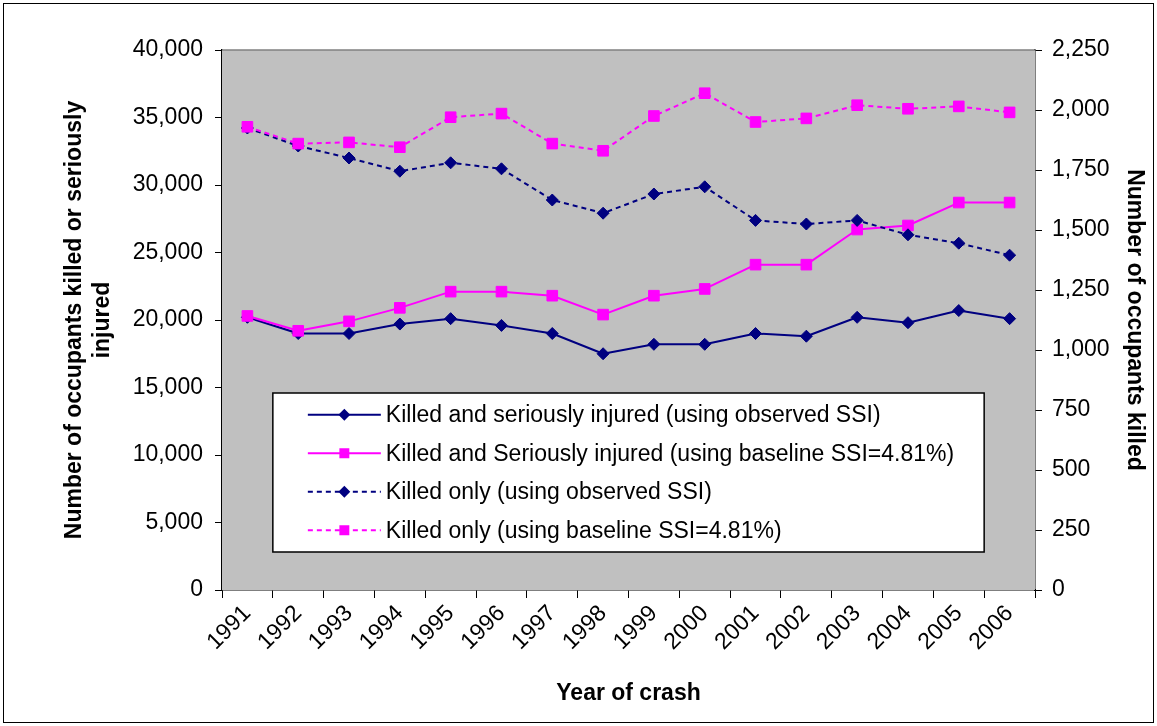 The image size is (1157, 726). What do you see at coordinates (167, 385) in the screenshot?
I see `y-tick-label: 15,000` at bounding box center [167, 385].